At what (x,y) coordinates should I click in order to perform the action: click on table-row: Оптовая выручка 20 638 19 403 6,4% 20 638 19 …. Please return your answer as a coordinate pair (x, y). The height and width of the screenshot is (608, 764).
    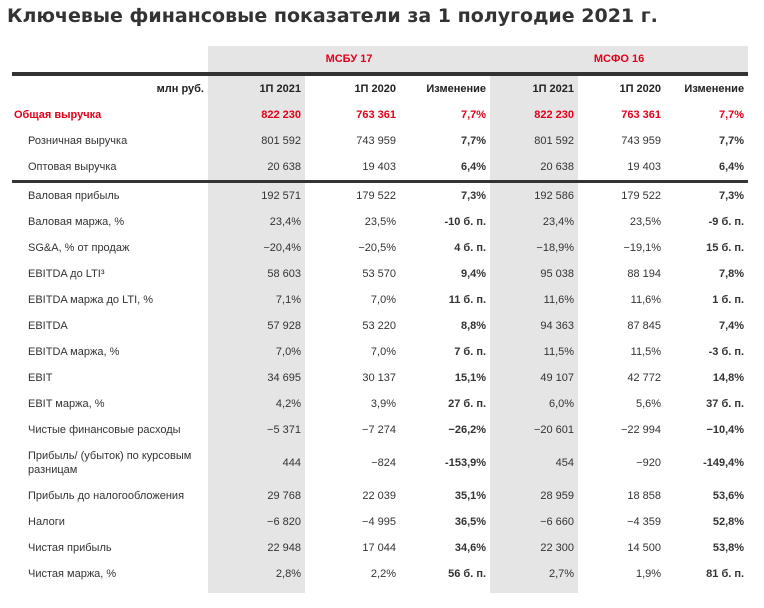
    Looking at the image, I should click on (380, 168).